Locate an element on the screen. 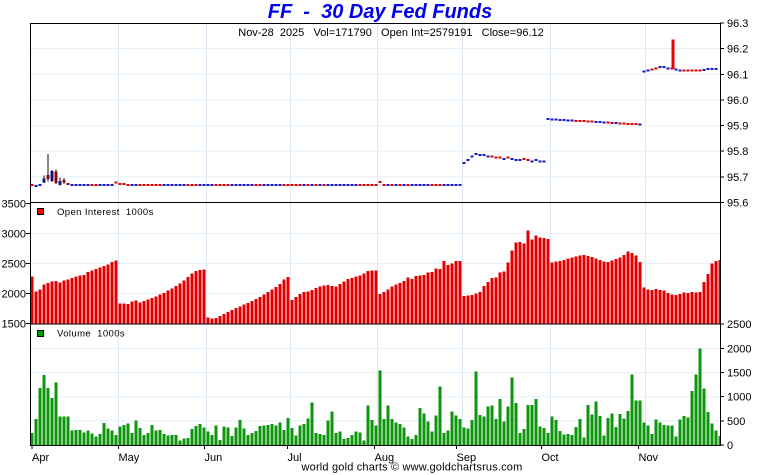 This screenshot has height=475, width=760. svg-text: Oct is located at coordinates (550, 458).